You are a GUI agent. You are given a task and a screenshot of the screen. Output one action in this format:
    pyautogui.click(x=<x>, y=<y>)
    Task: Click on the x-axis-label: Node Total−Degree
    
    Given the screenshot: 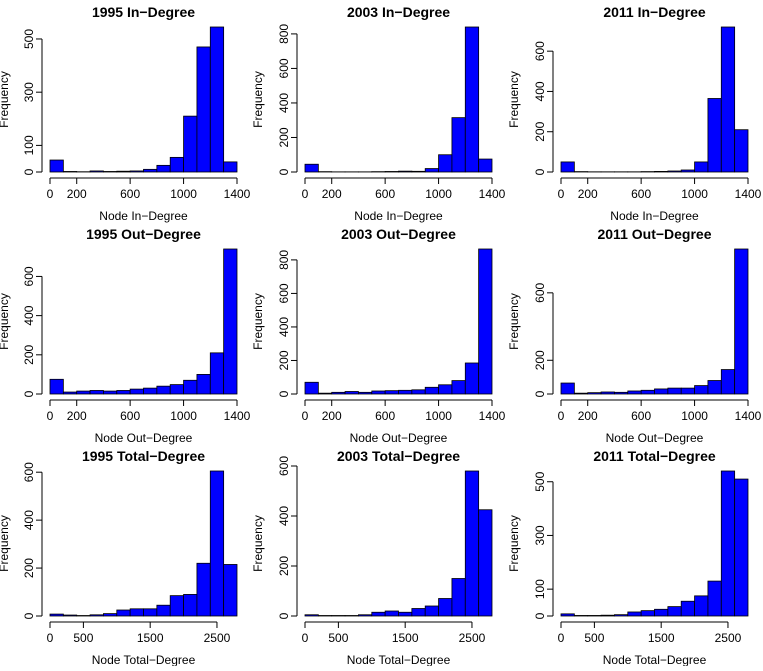 What is the action you would take?
    pyautogui.click(x=655, y=659)
    